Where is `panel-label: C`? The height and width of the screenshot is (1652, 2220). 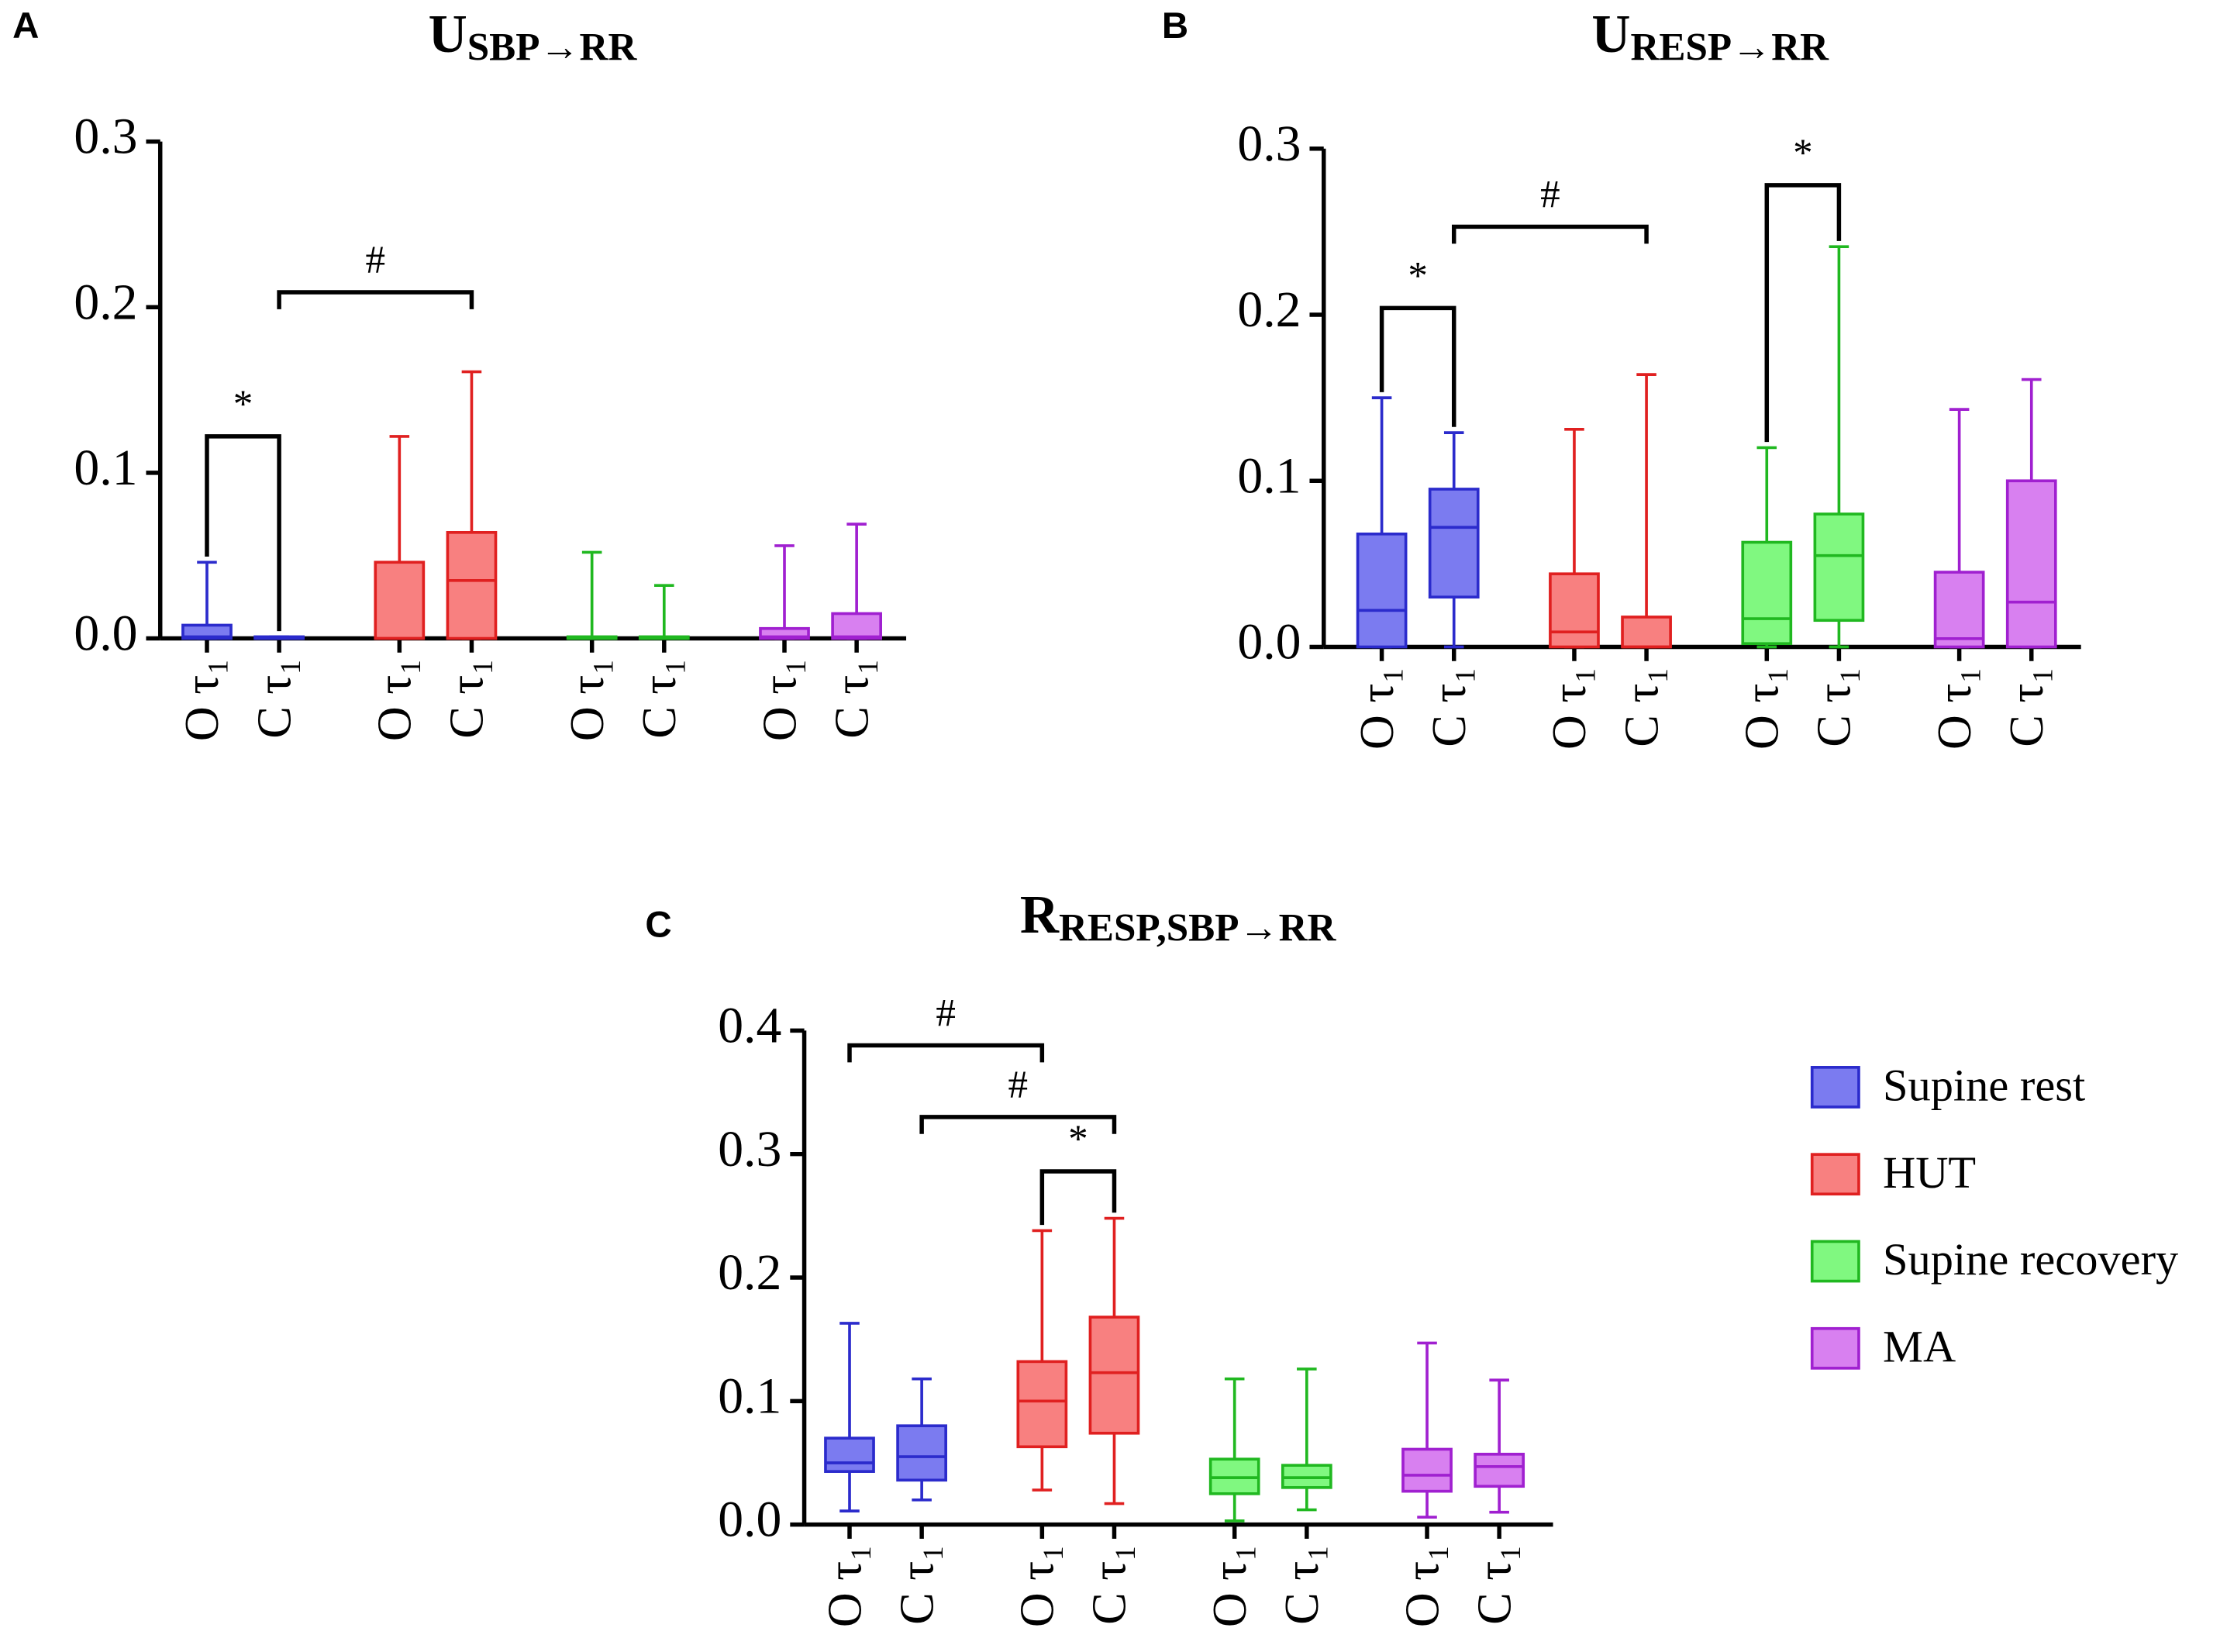 panel-label: C is located at coordinates (658, 925).